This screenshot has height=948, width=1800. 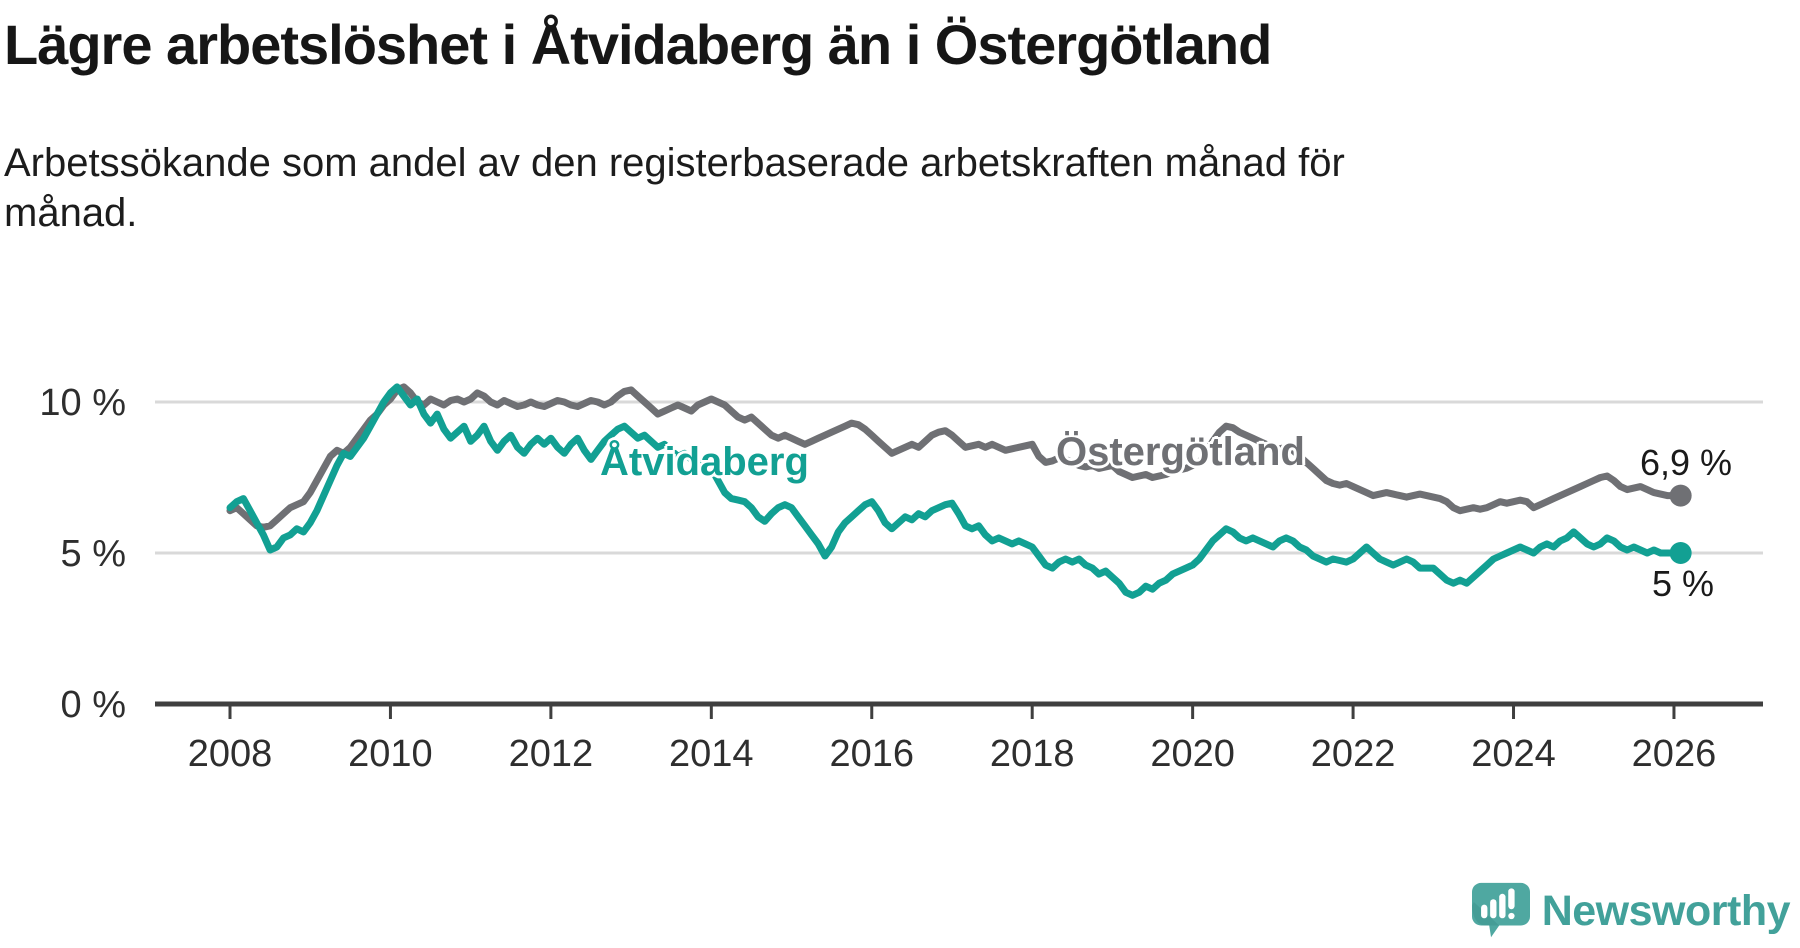 I want to click on series-label-atvidaberg: Åtvidaberg, so click(x=704, y=462).